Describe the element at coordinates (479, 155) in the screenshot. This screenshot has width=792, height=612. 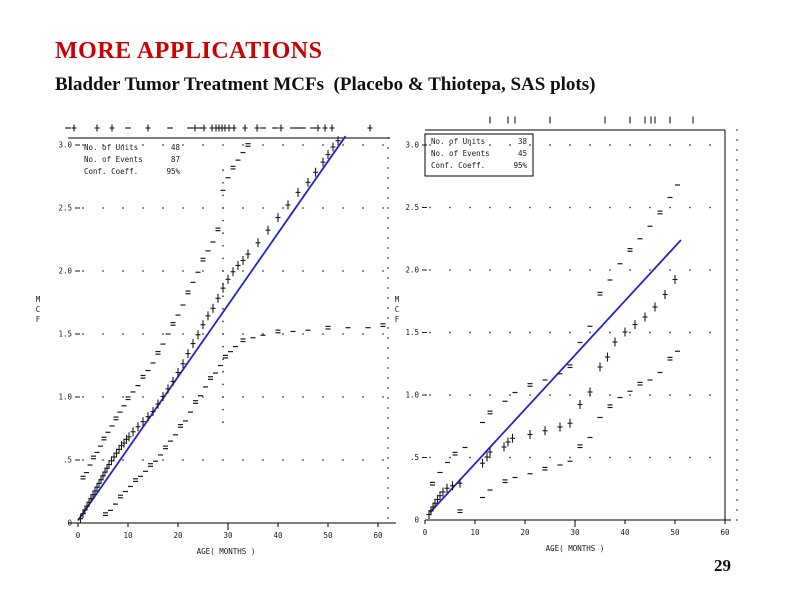
I see `legend-box` at that location.